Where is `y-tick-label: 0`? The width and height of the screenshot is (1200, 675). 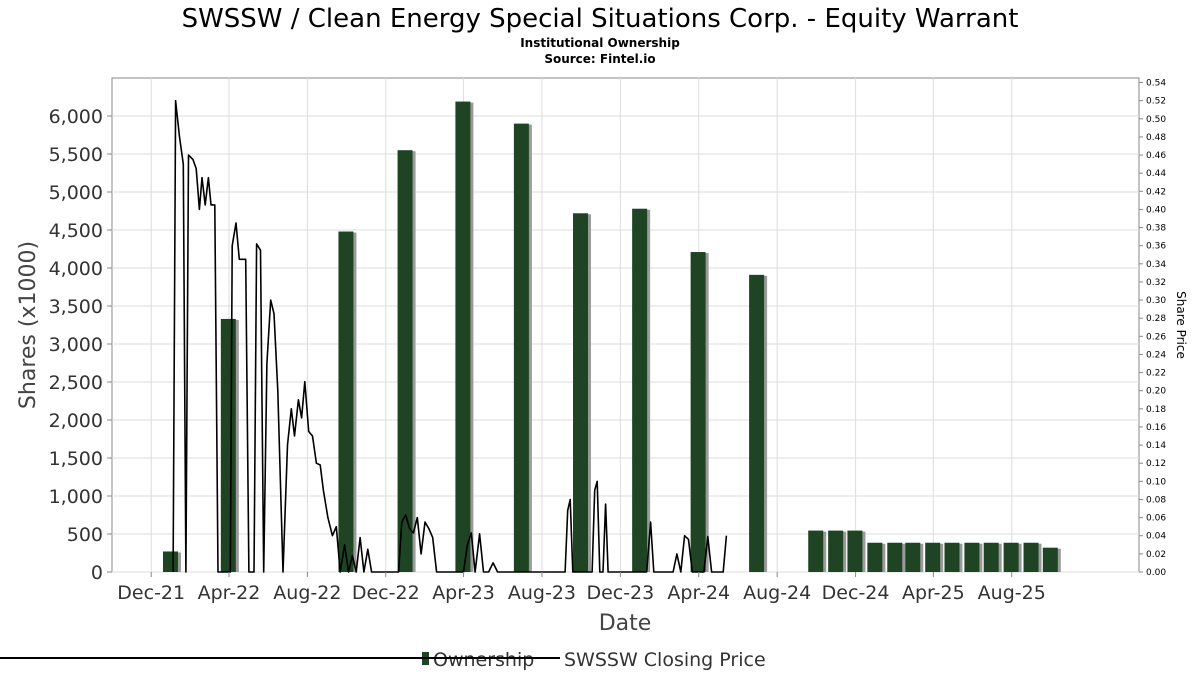
y-tick-label: 0 is located at coordinates (97, 573).